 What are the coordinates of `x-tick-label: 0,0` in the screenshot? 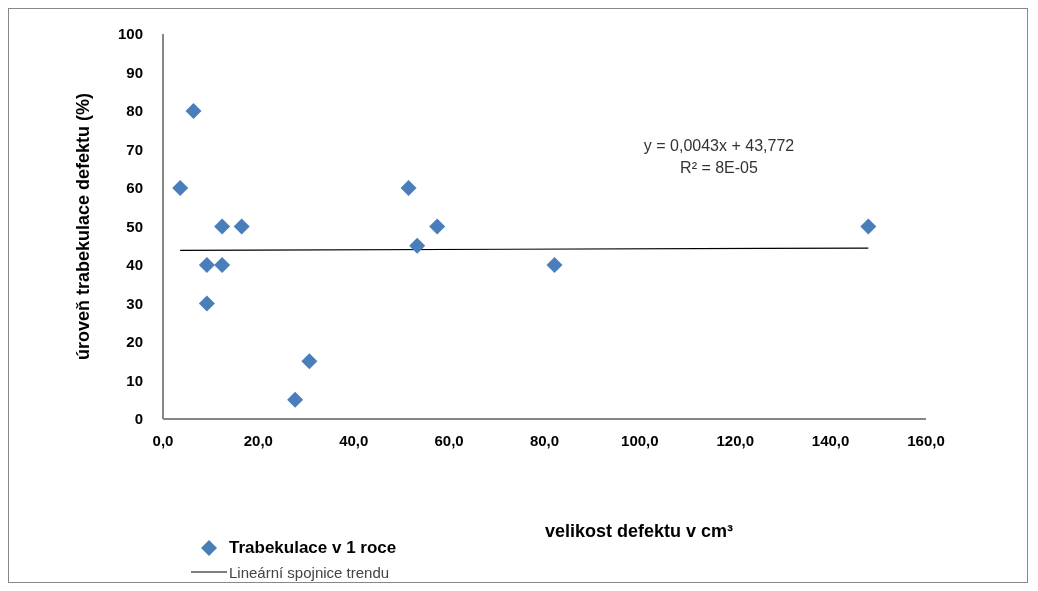 It's located at (163, 440).